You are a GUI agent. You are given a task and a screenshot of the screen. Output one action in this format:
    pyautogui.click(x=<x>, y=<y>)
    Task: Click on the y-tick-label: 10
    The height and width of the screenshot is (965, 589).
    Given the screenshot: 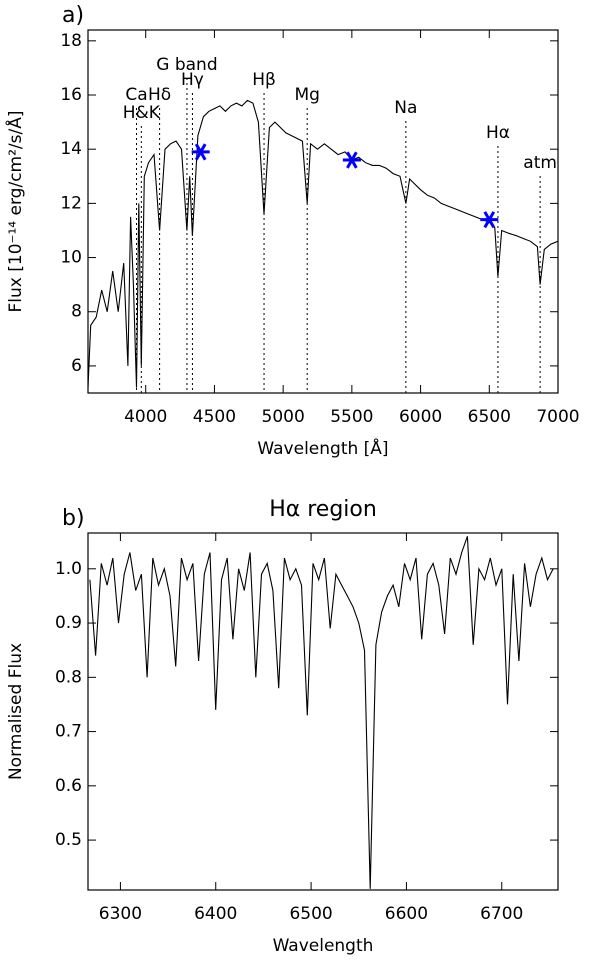 What is the action you would take?
    pyautogui.click(x=71, y=258)
    